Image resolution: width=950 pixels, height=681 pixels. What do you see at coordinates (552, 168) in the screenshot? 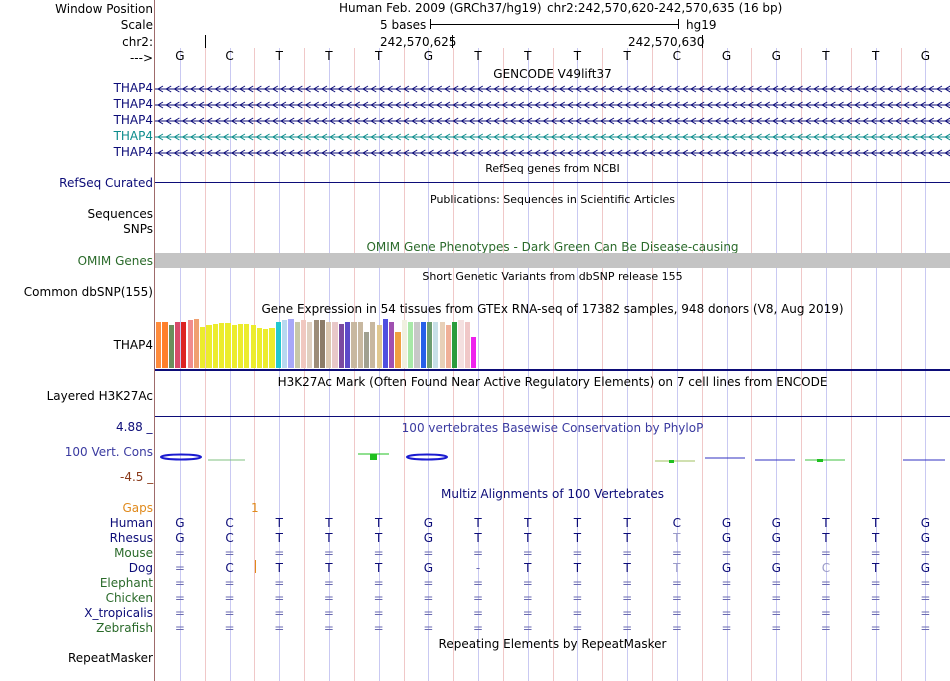
I see `refseq-title: RefSeq genes from NCBI` at bounding box center [552, 168].